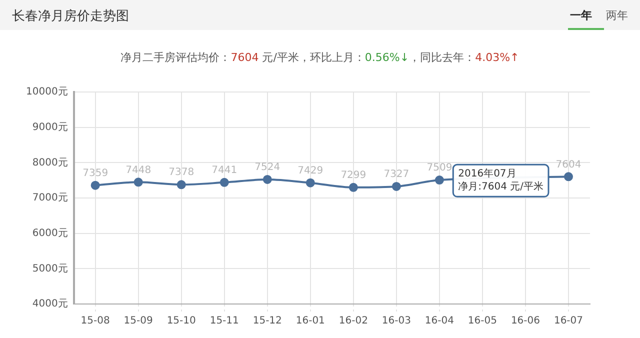  I want to click on x-tick-label: 15-12, so click(267, 321).